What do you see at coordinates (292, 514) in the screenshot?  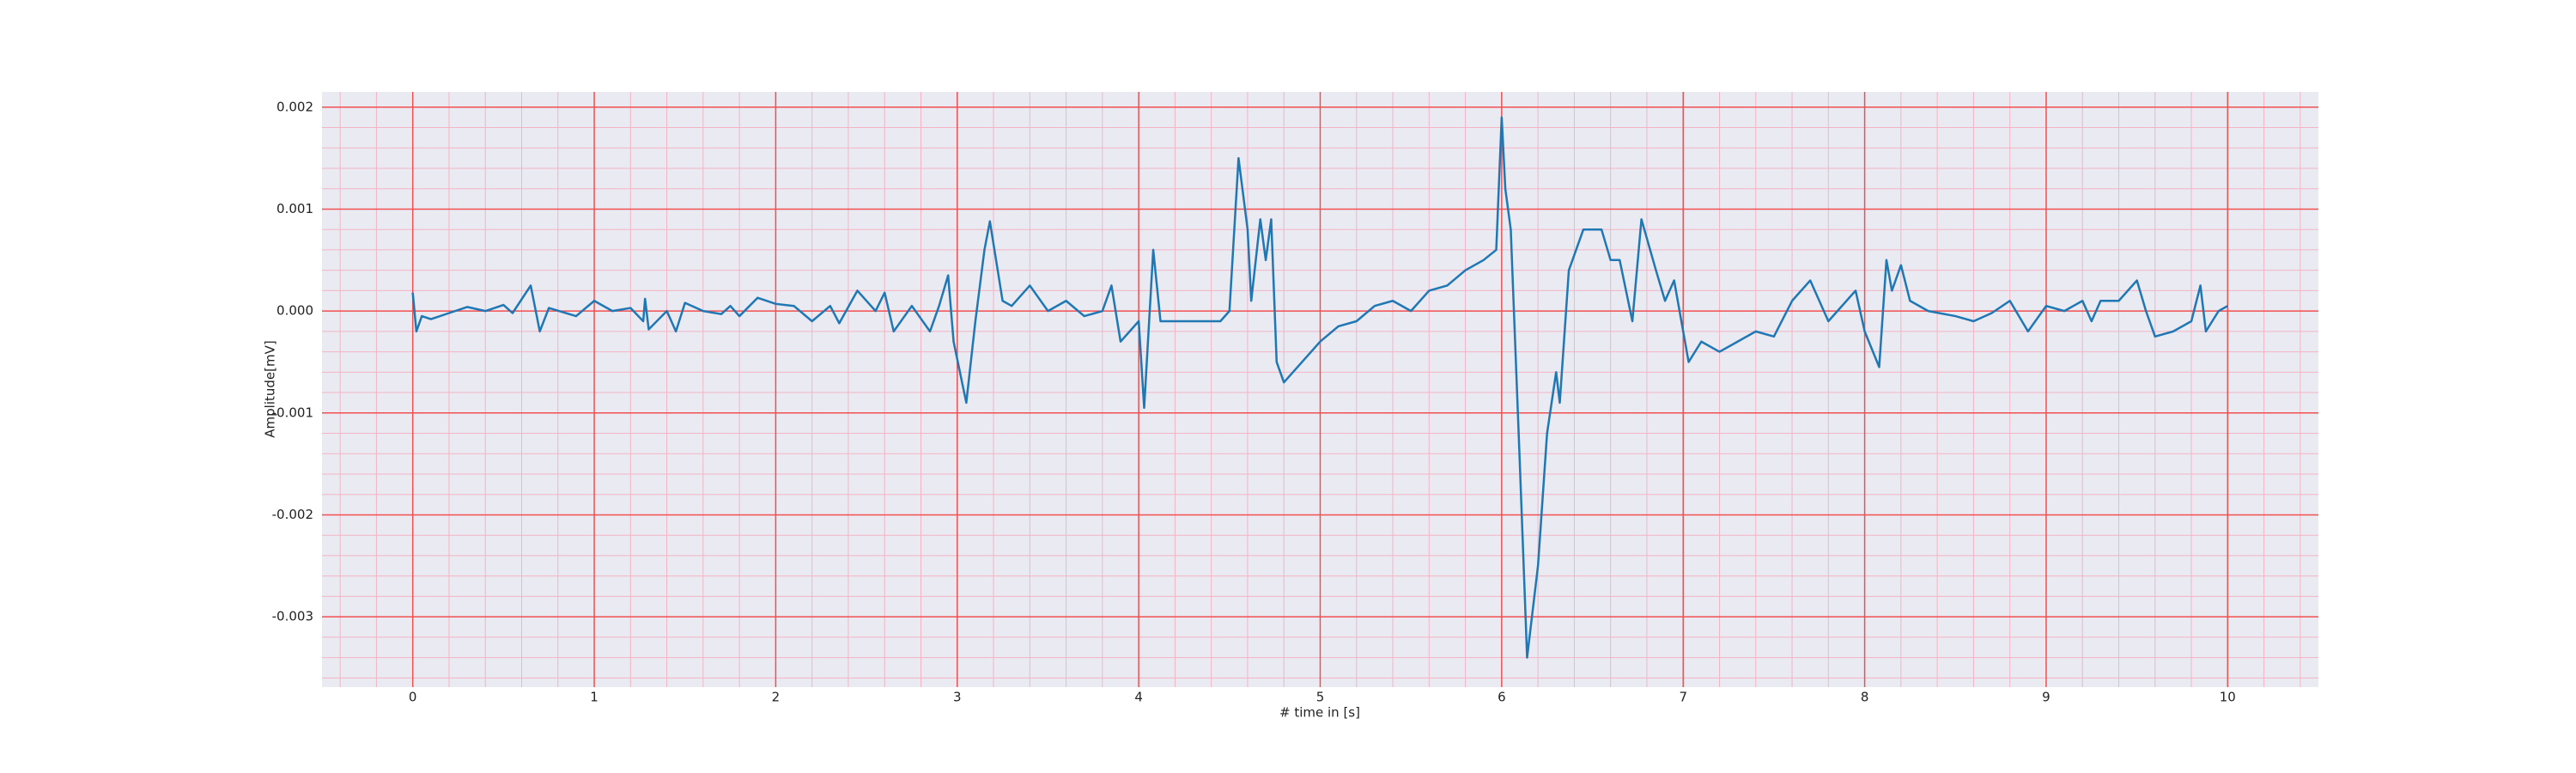 I see `y-tick-label: -0.002` at bounding box center [292, 514].